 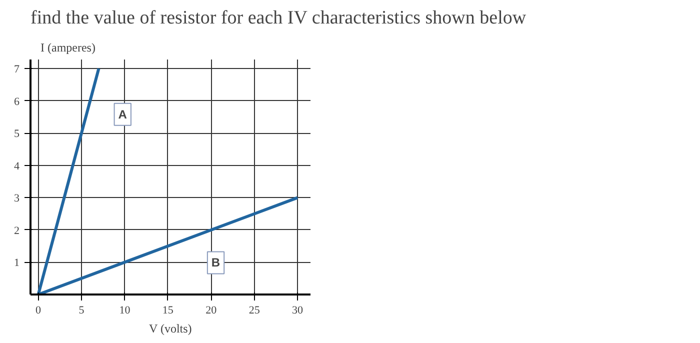 What do you see at coordinates (123, 114) in the screenshot?
I see `text: A` at bounding box center [123, 114].